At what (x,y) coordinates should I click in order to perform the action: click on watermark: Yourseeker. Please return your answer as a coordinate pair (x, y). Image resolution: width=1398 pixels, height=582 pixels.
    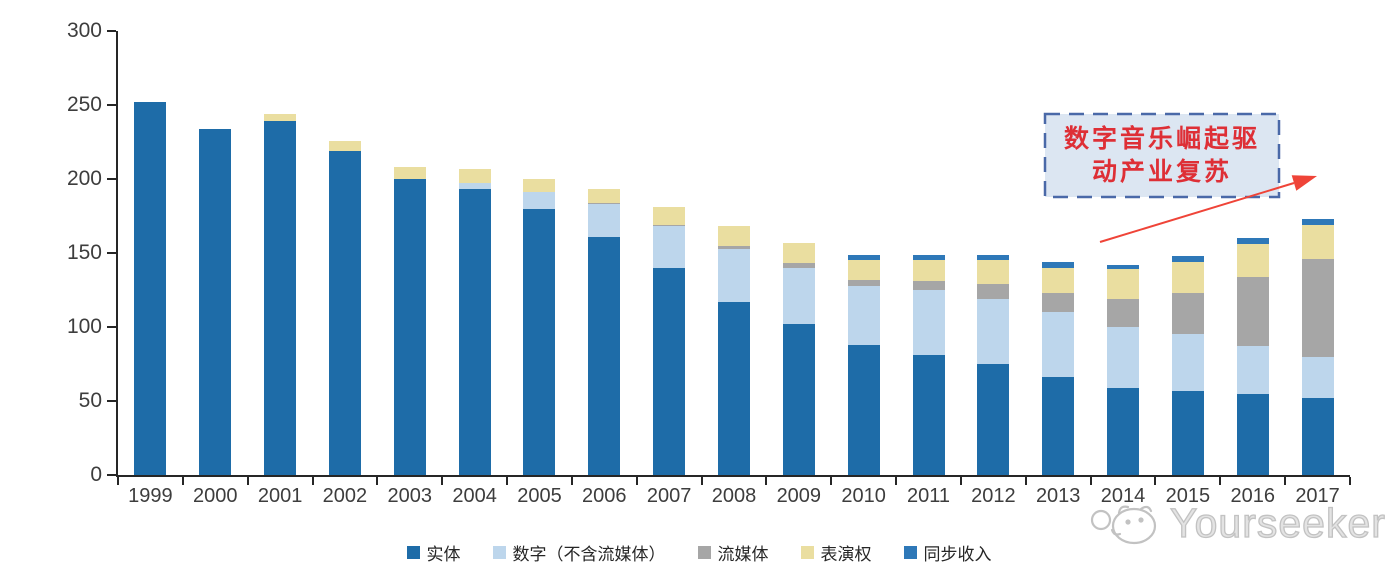
    Looking at the image, I should click on (1237, 523).